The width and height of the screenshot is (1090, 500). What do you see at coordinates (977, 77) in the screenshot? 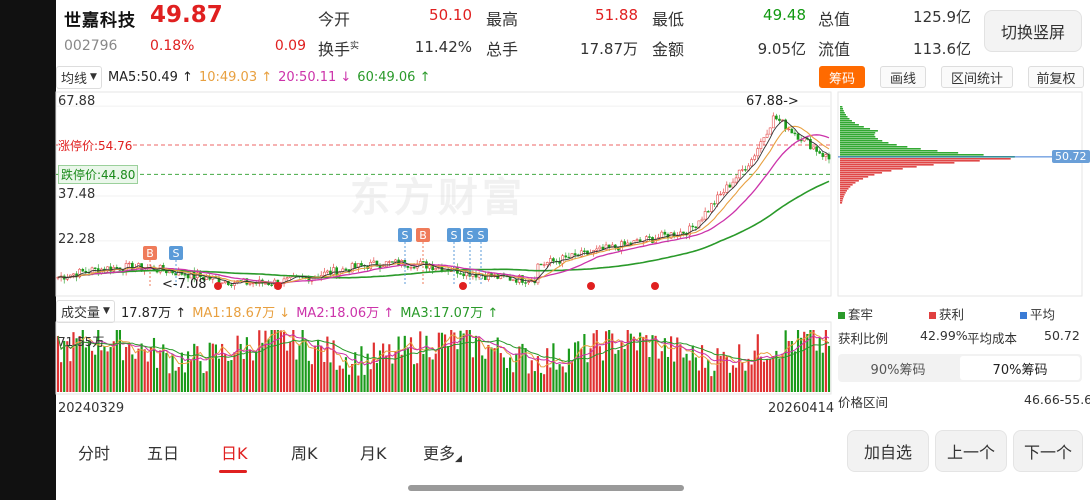
I see `range-stats-button: 区间统计` at bounding box center [977, 77].